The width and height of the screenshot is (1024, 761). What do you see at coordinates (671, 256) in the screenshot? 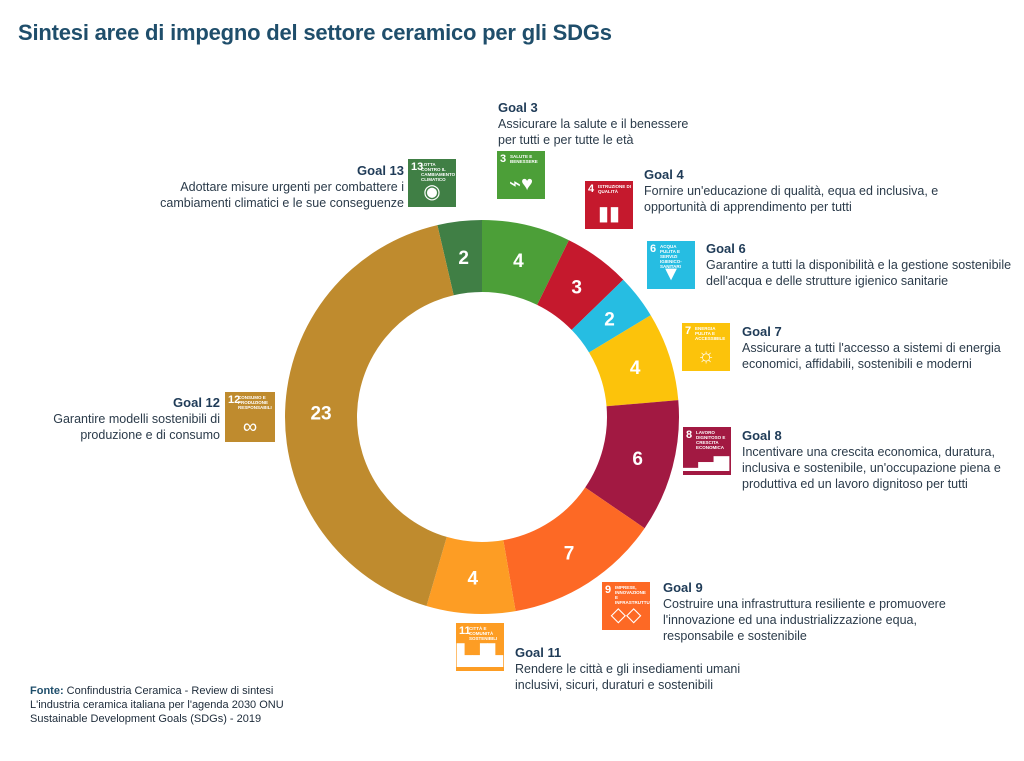
I see `sdg-6-label: Acqua pulita e servizi igienico-sanitari` at bounding box center [671, 256].